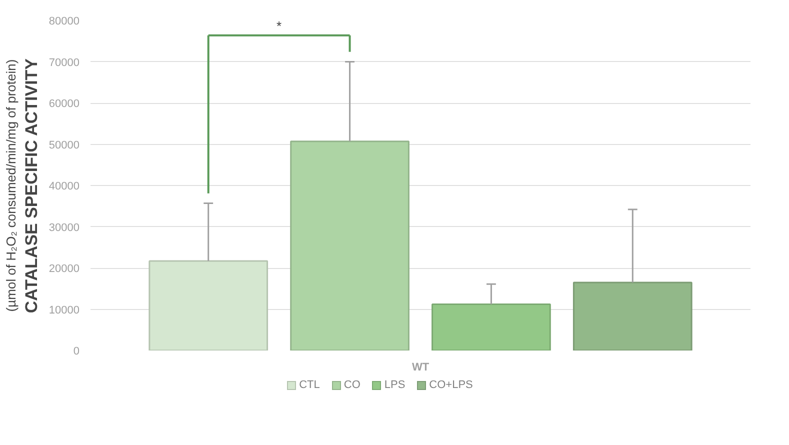 Image resolution: width=789 pixels, height=445 pixels. What do you see at coordinates (64, 62) in the screenshot?
I see `y-tick-label: 70000` at bounding box center [64, 62].